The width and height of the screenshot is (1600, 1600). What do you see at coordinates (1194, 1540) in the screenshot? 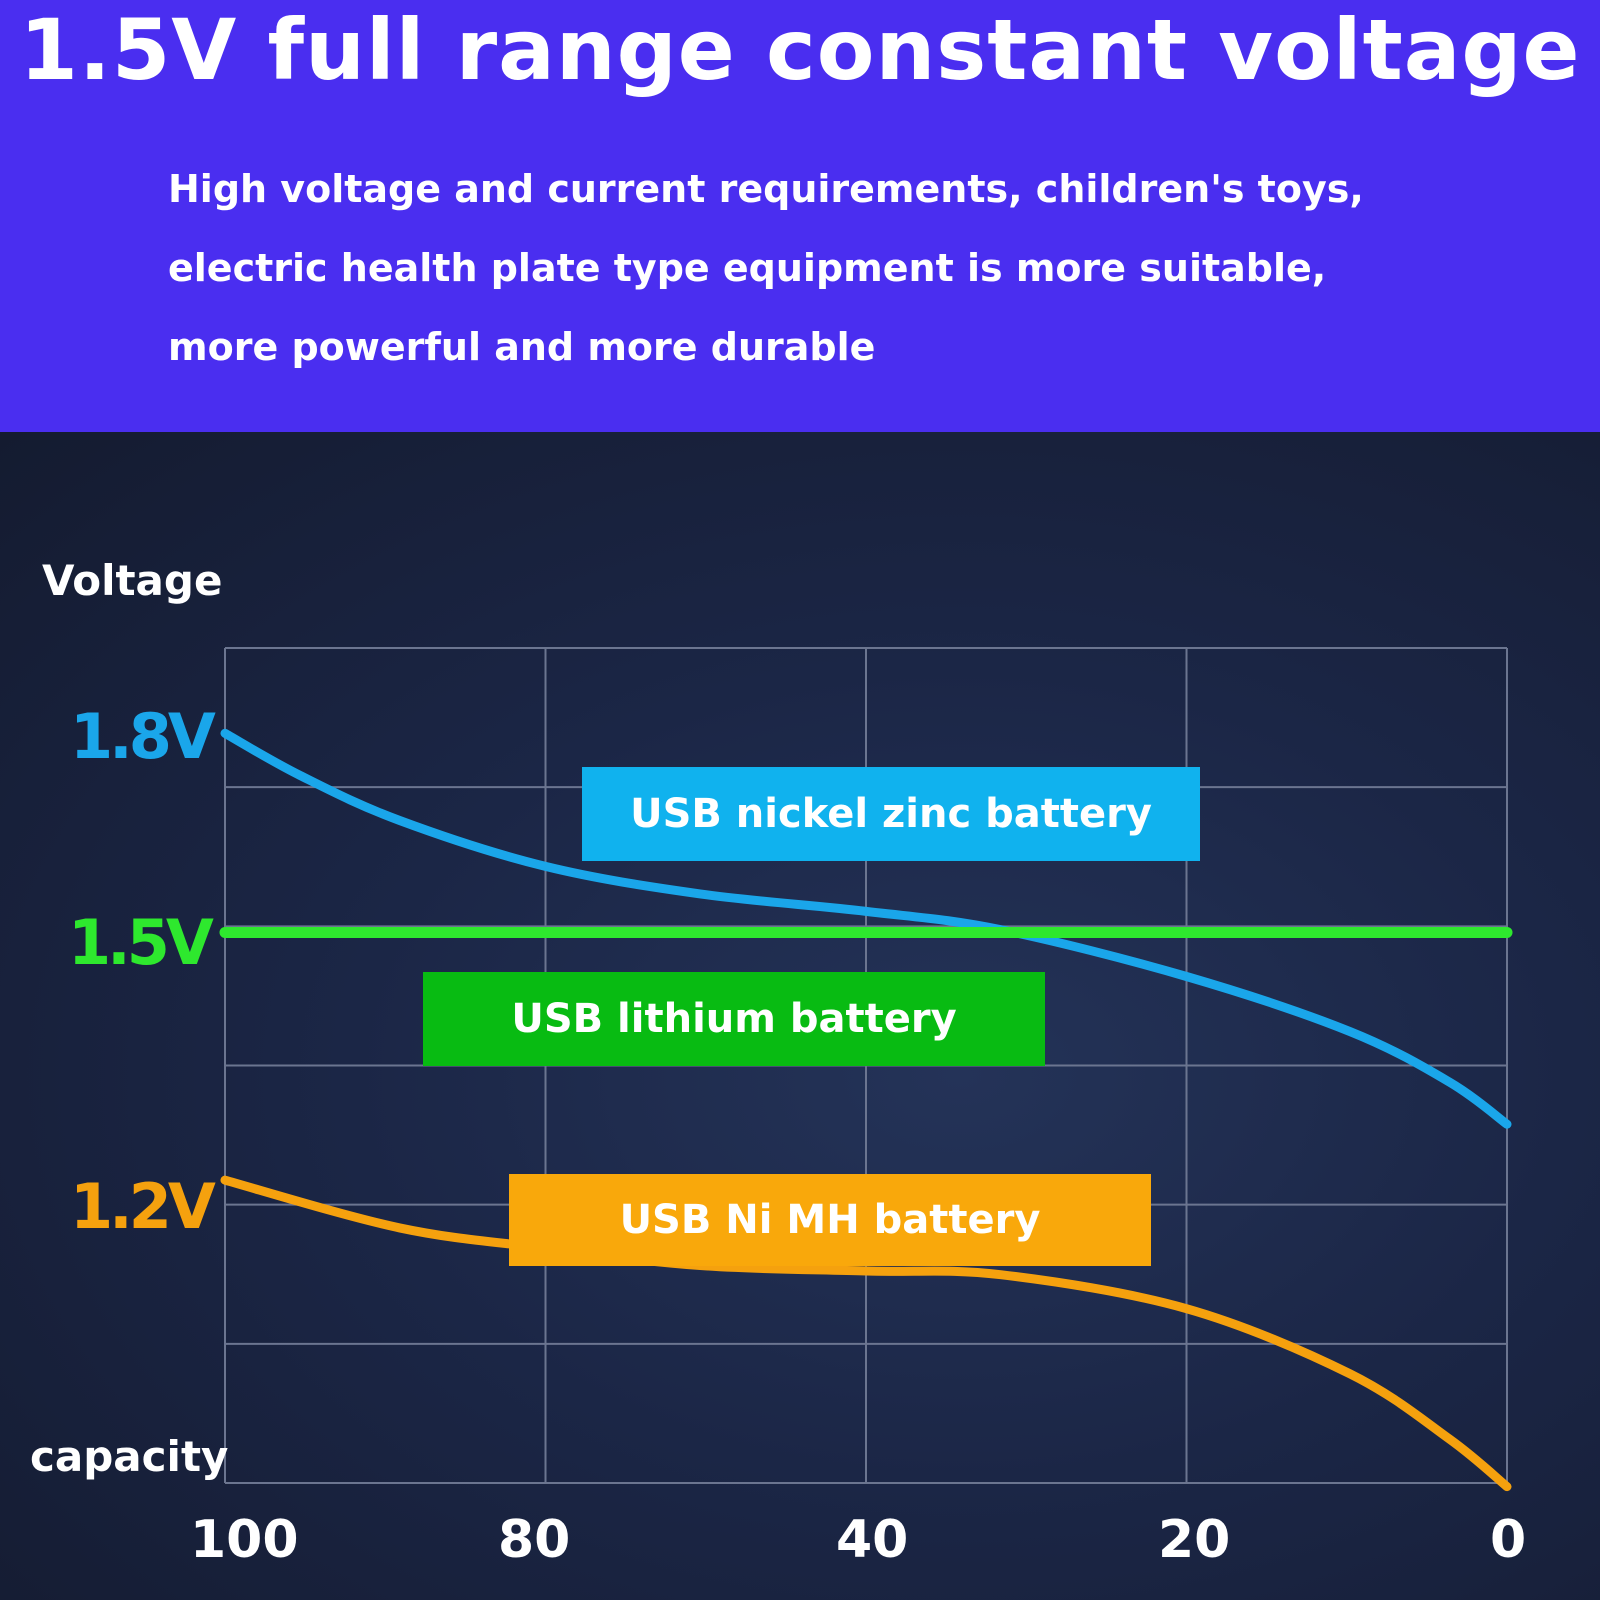
I see `x-tick-label: 20` at bounding box center [1194, 1540].